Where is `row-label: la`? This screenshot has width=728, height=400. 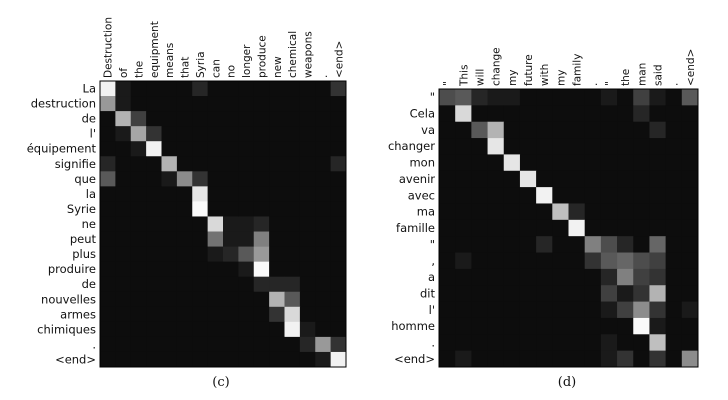 row-label: la is located at coordinates (91, 194).